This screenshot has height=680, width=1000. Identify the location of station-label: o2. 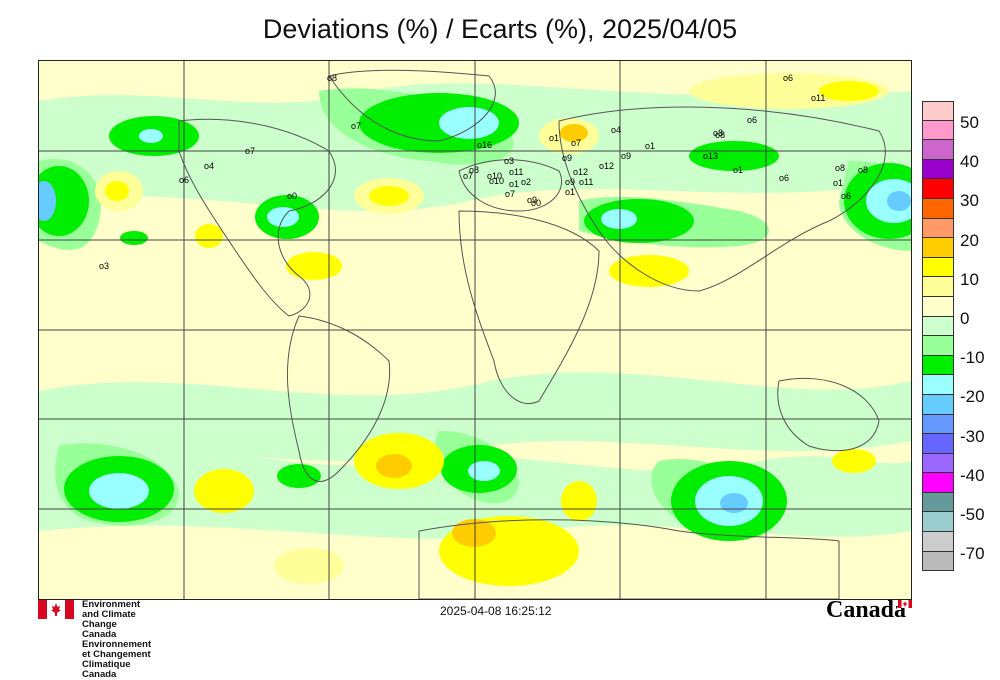
(526, 182).